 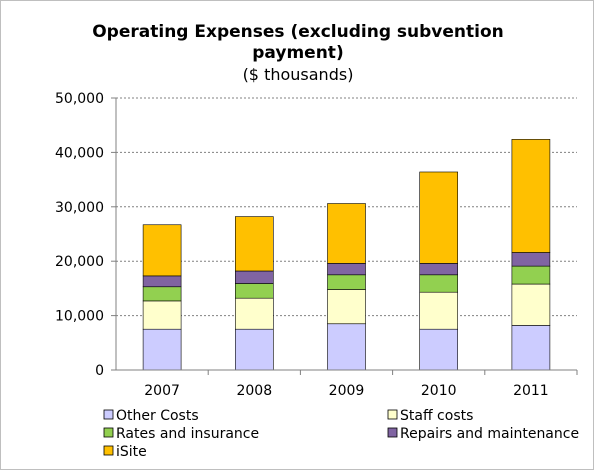 What do you see at coordinates (187, 434) in the screenshot?
I see `legend-label: Rates and insurance` at bounding box center [187, 434].